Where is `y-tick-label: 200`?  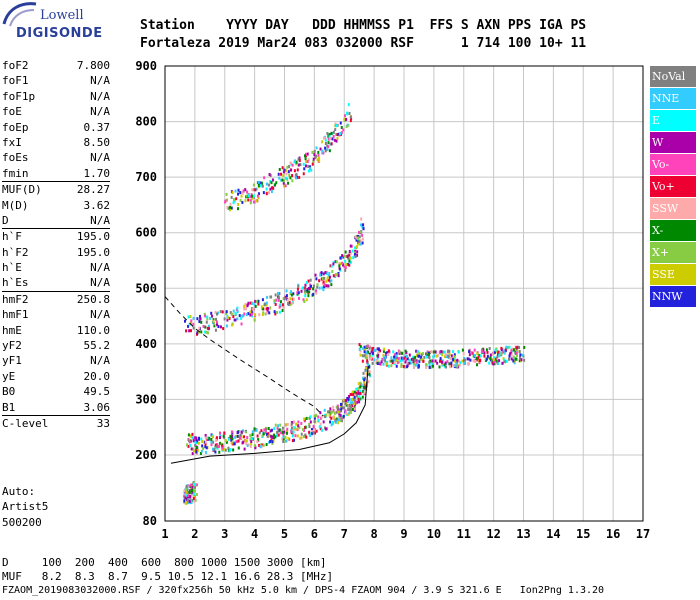 y-tick-label: 200 is located at coordinates (146, 455).